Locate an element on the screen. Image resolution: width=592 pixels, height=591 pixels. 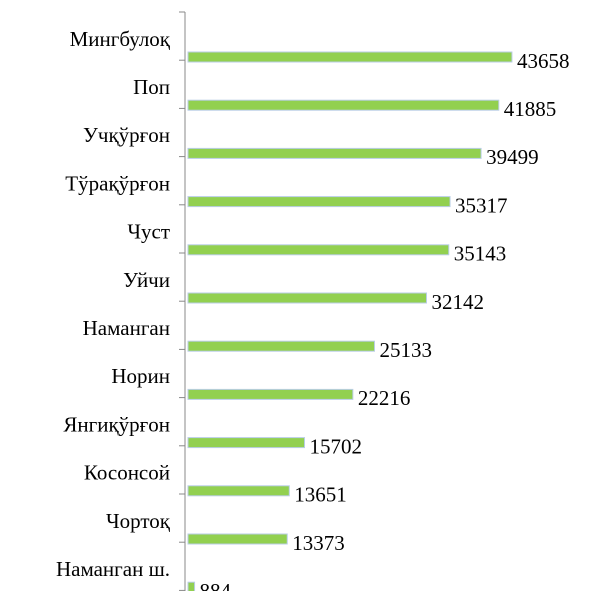
category-label: Наманган is located at coordinates (126, 328).